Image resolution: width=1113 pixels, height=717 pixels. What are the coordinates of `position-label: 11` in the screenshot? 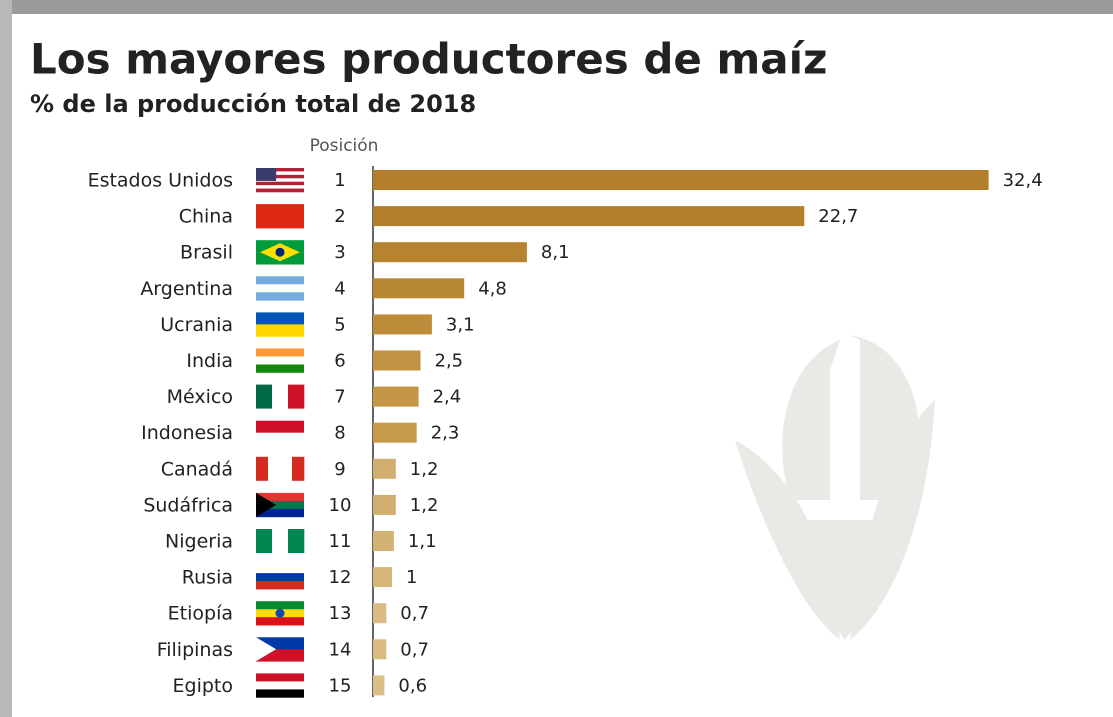 It's located at (340, 541).